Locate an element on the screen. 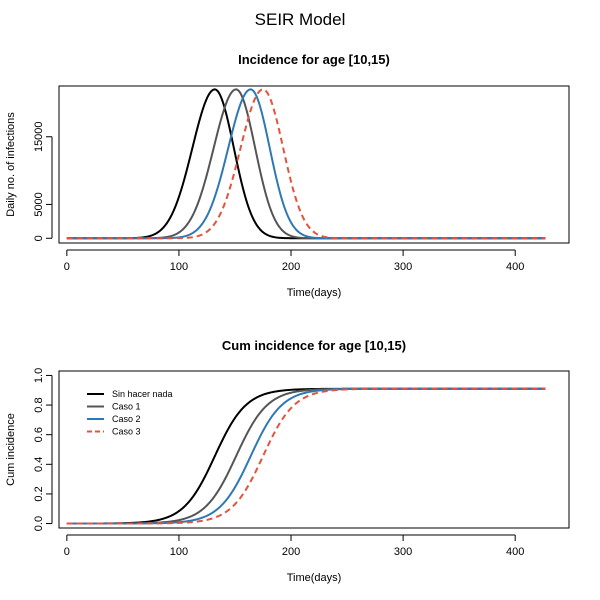  cumulative-x-axis-label: Time(days) is located at coordinates (314, 578).